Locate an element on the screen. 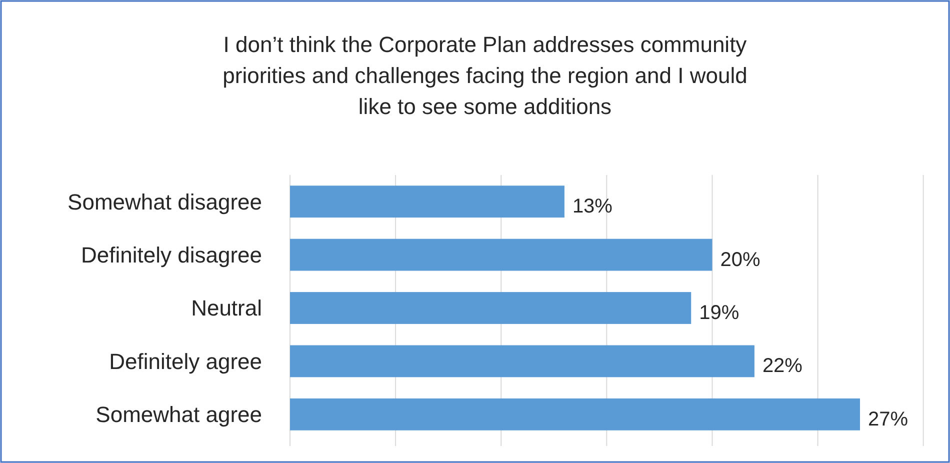 This screenshot has height=463, width=950. data-label: 13% is located at coordinates (592, 207).